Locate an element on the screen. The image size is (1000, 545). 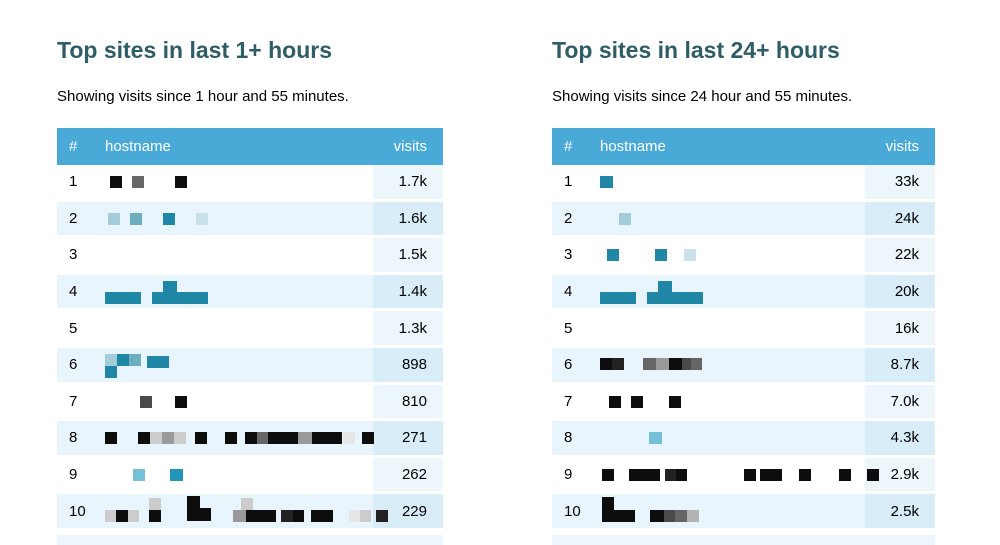
table-row: 2 1.6k is located at coordinates (250, 220).